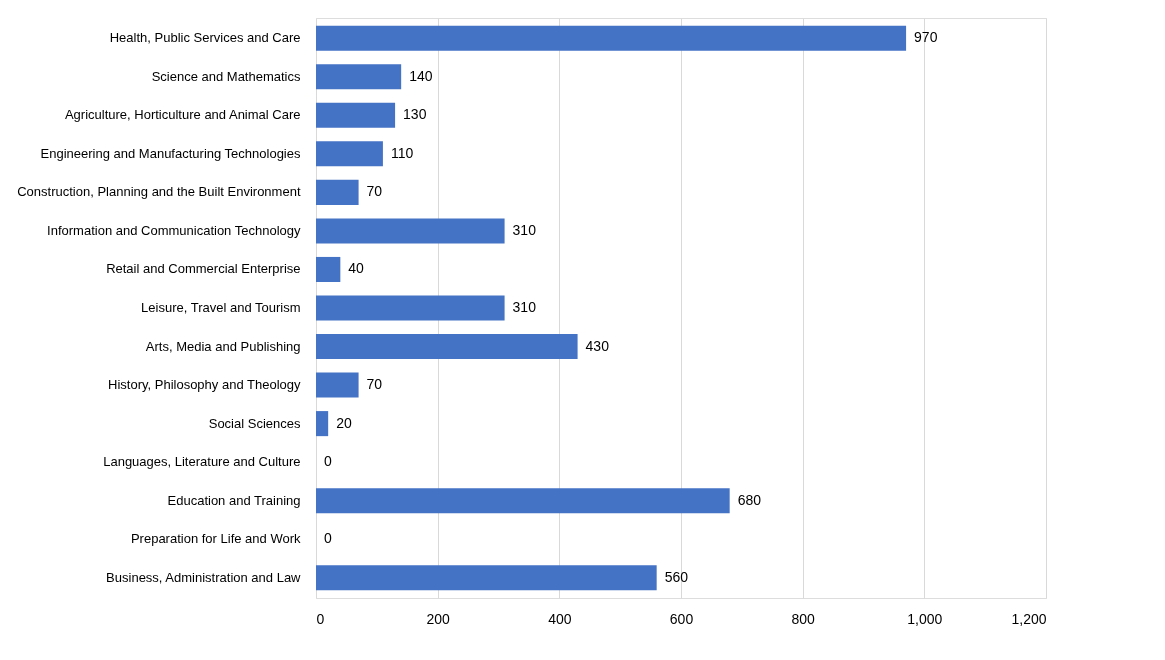 This screenshot has width=1165, height=660. I want to click on x-tick-label: 0, so click(320, 618).